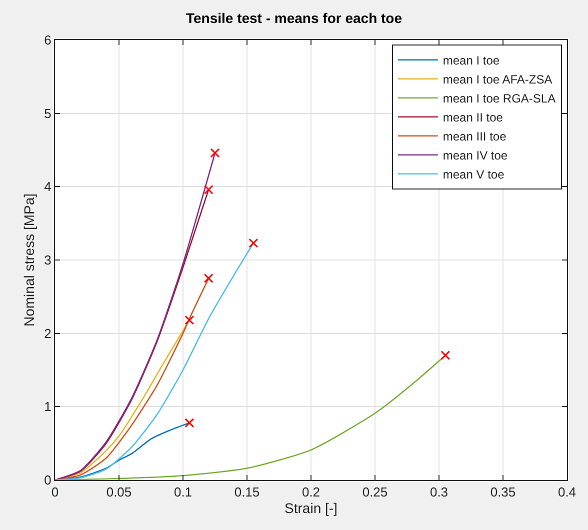  What do you see at coordinates (311, 508) in the screenshot?
I see `x-axis-title: Strain [-]` at bounding box center [311, 508].